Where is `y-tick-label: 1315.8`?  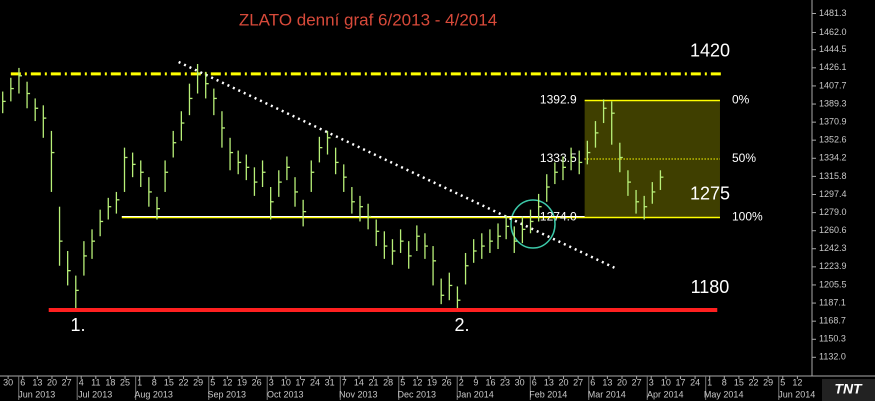
y-tick-label: 1315.8 is located at coordinates (833, 176).